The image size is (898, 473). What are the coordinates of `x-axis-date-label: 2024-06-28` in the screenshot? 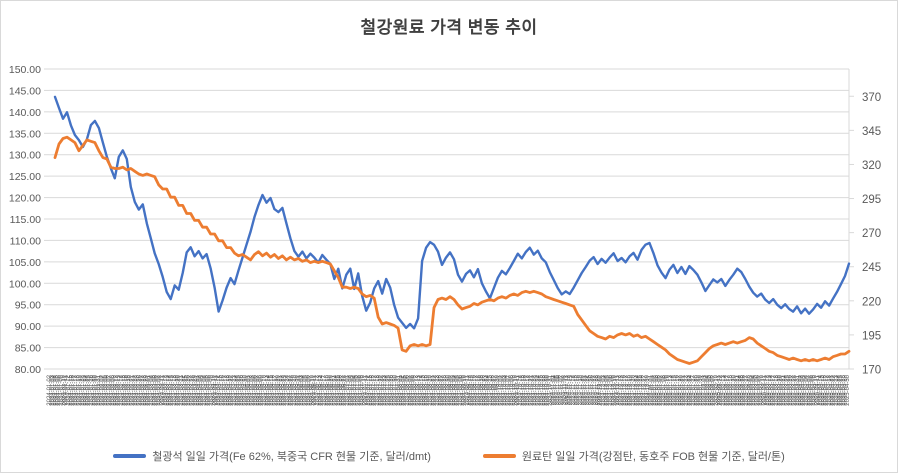 It's located at (345, 389).